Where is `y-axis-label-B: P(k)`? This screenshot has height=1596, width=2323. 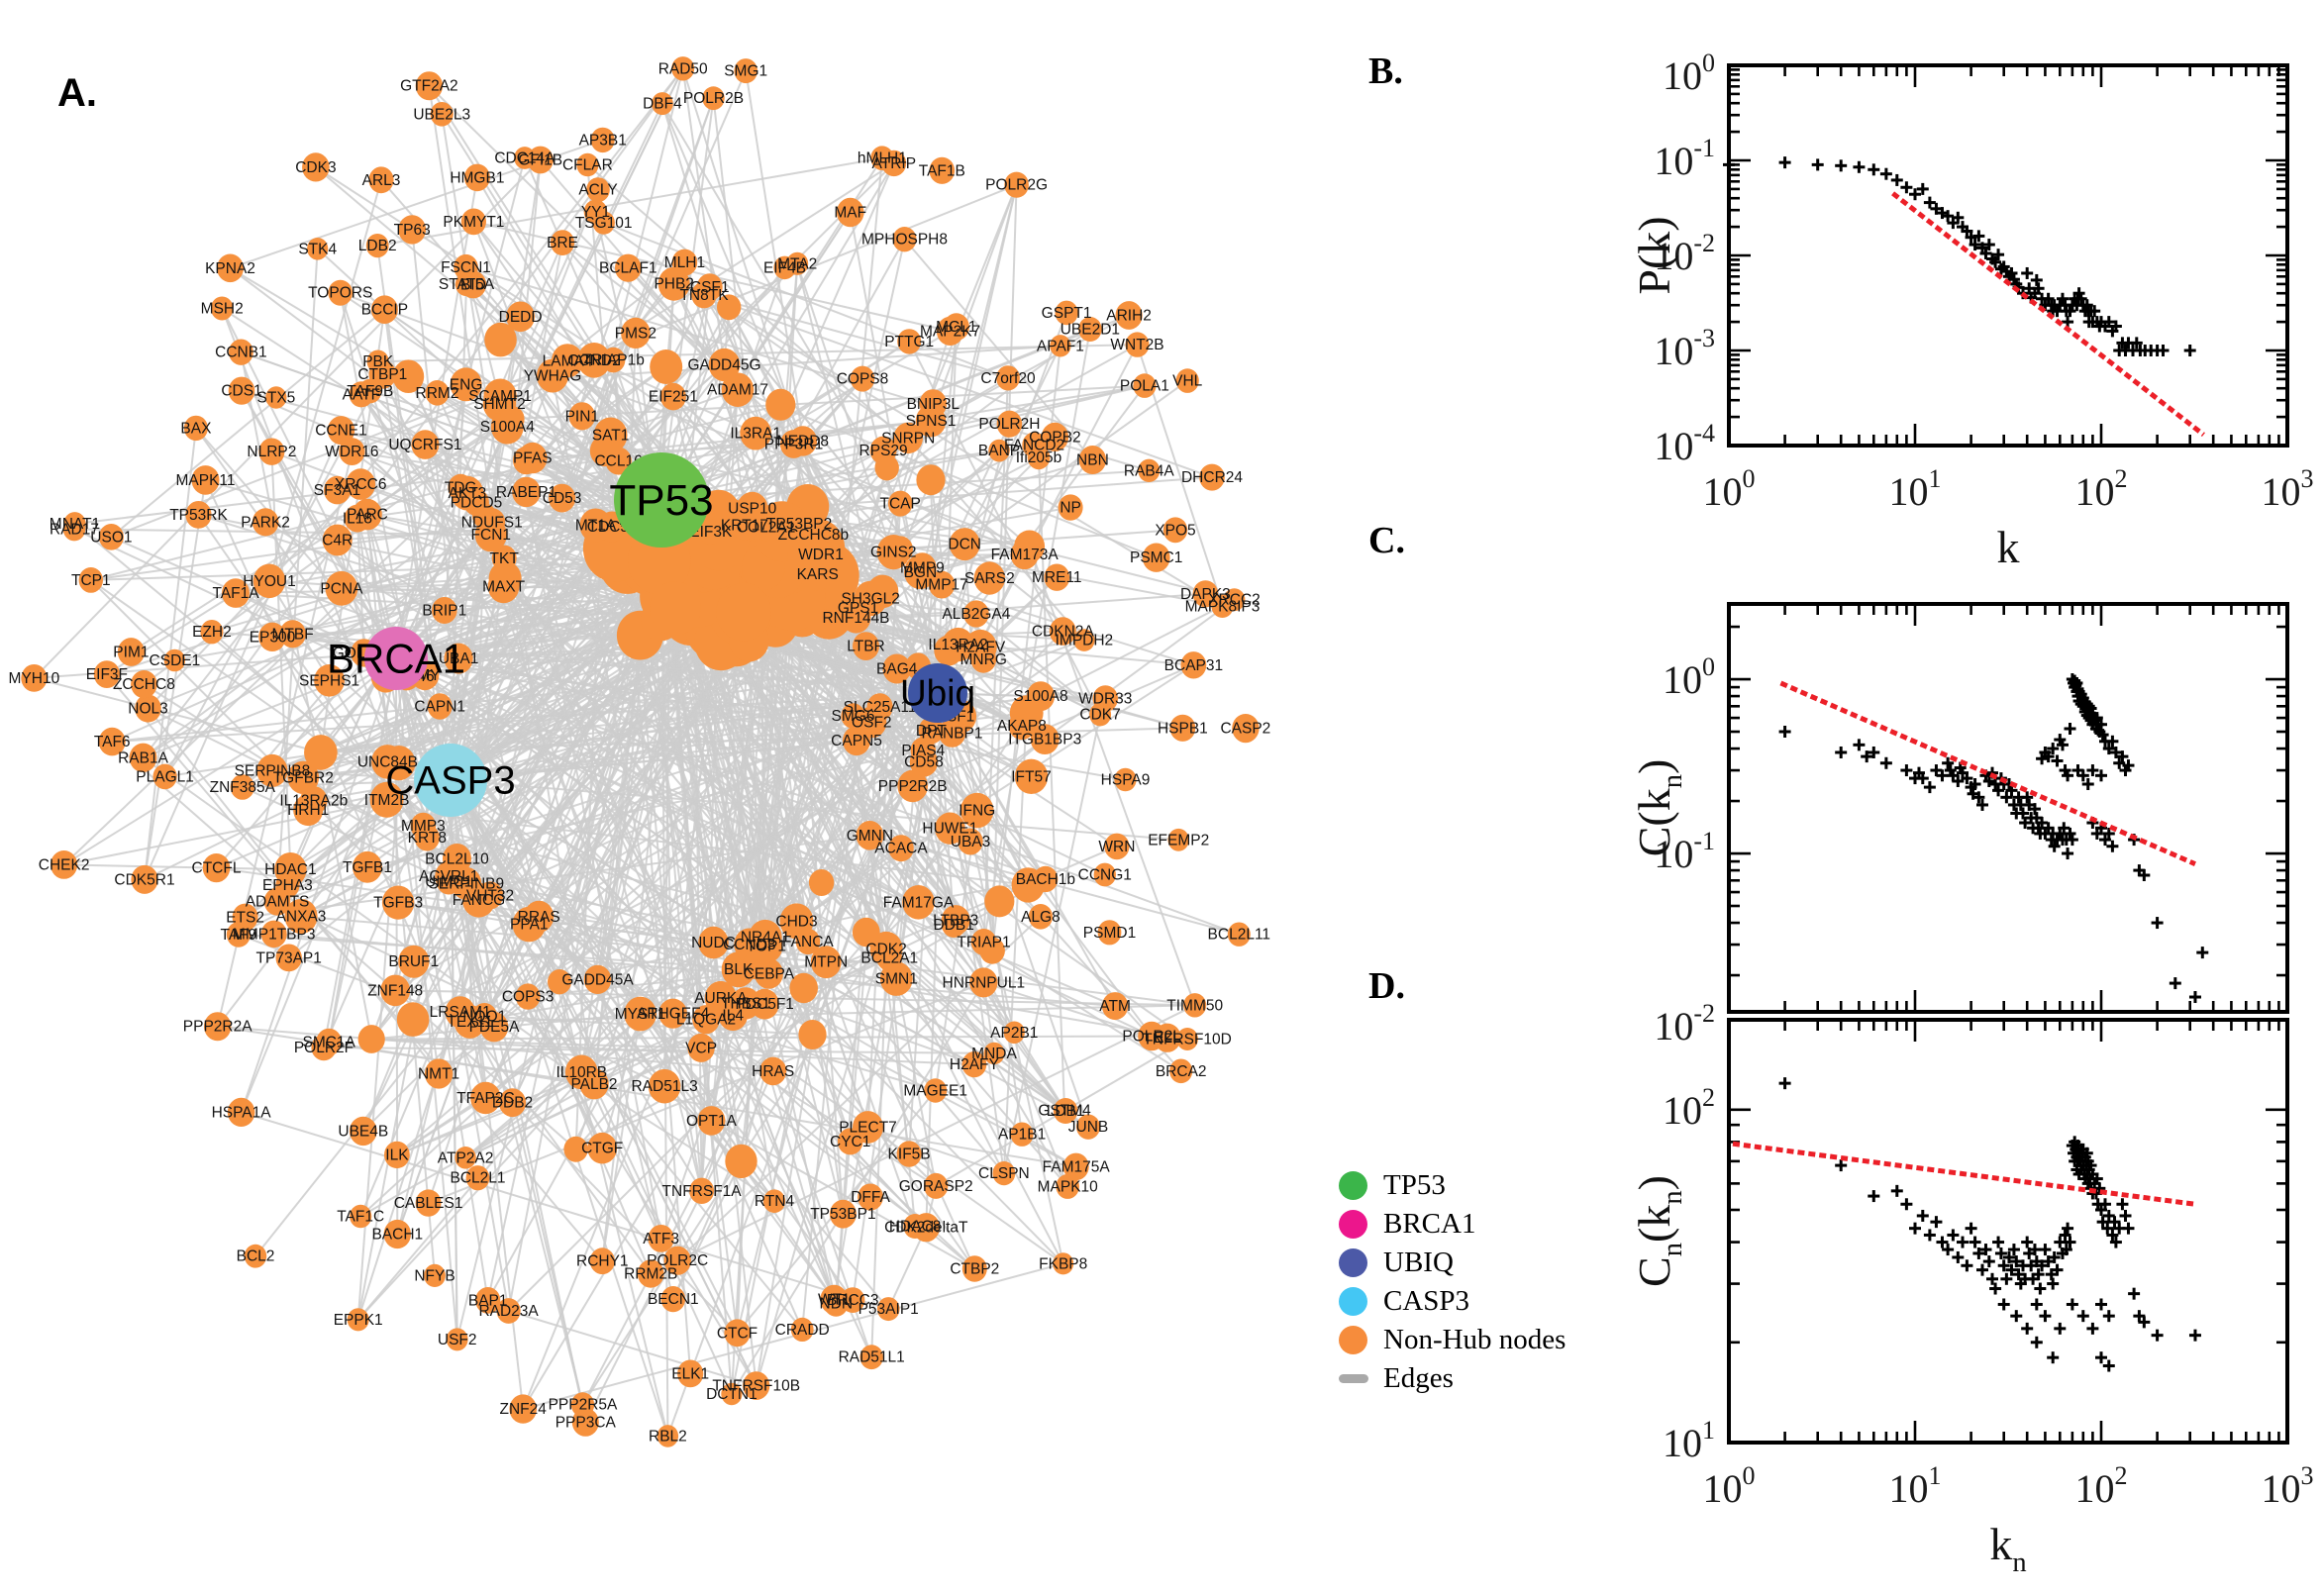
y-axis-label-B: P(k) is located at coordinates (1654, 255).